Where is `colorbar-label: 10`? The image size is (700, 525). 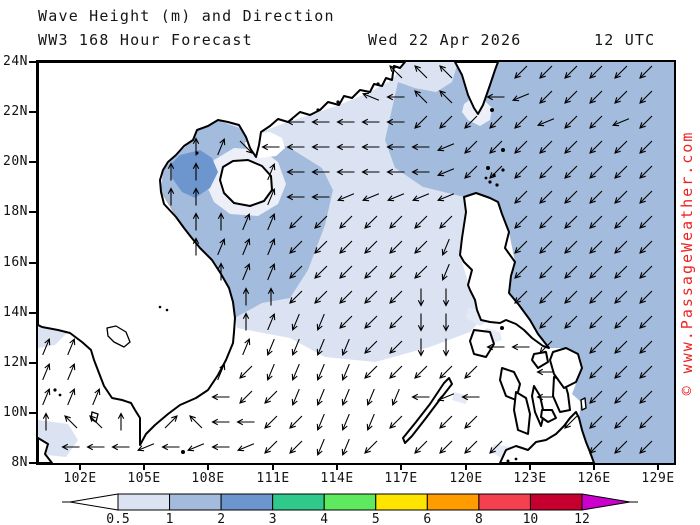 colorbar-label: 10 is located at coordinates (531, 518).